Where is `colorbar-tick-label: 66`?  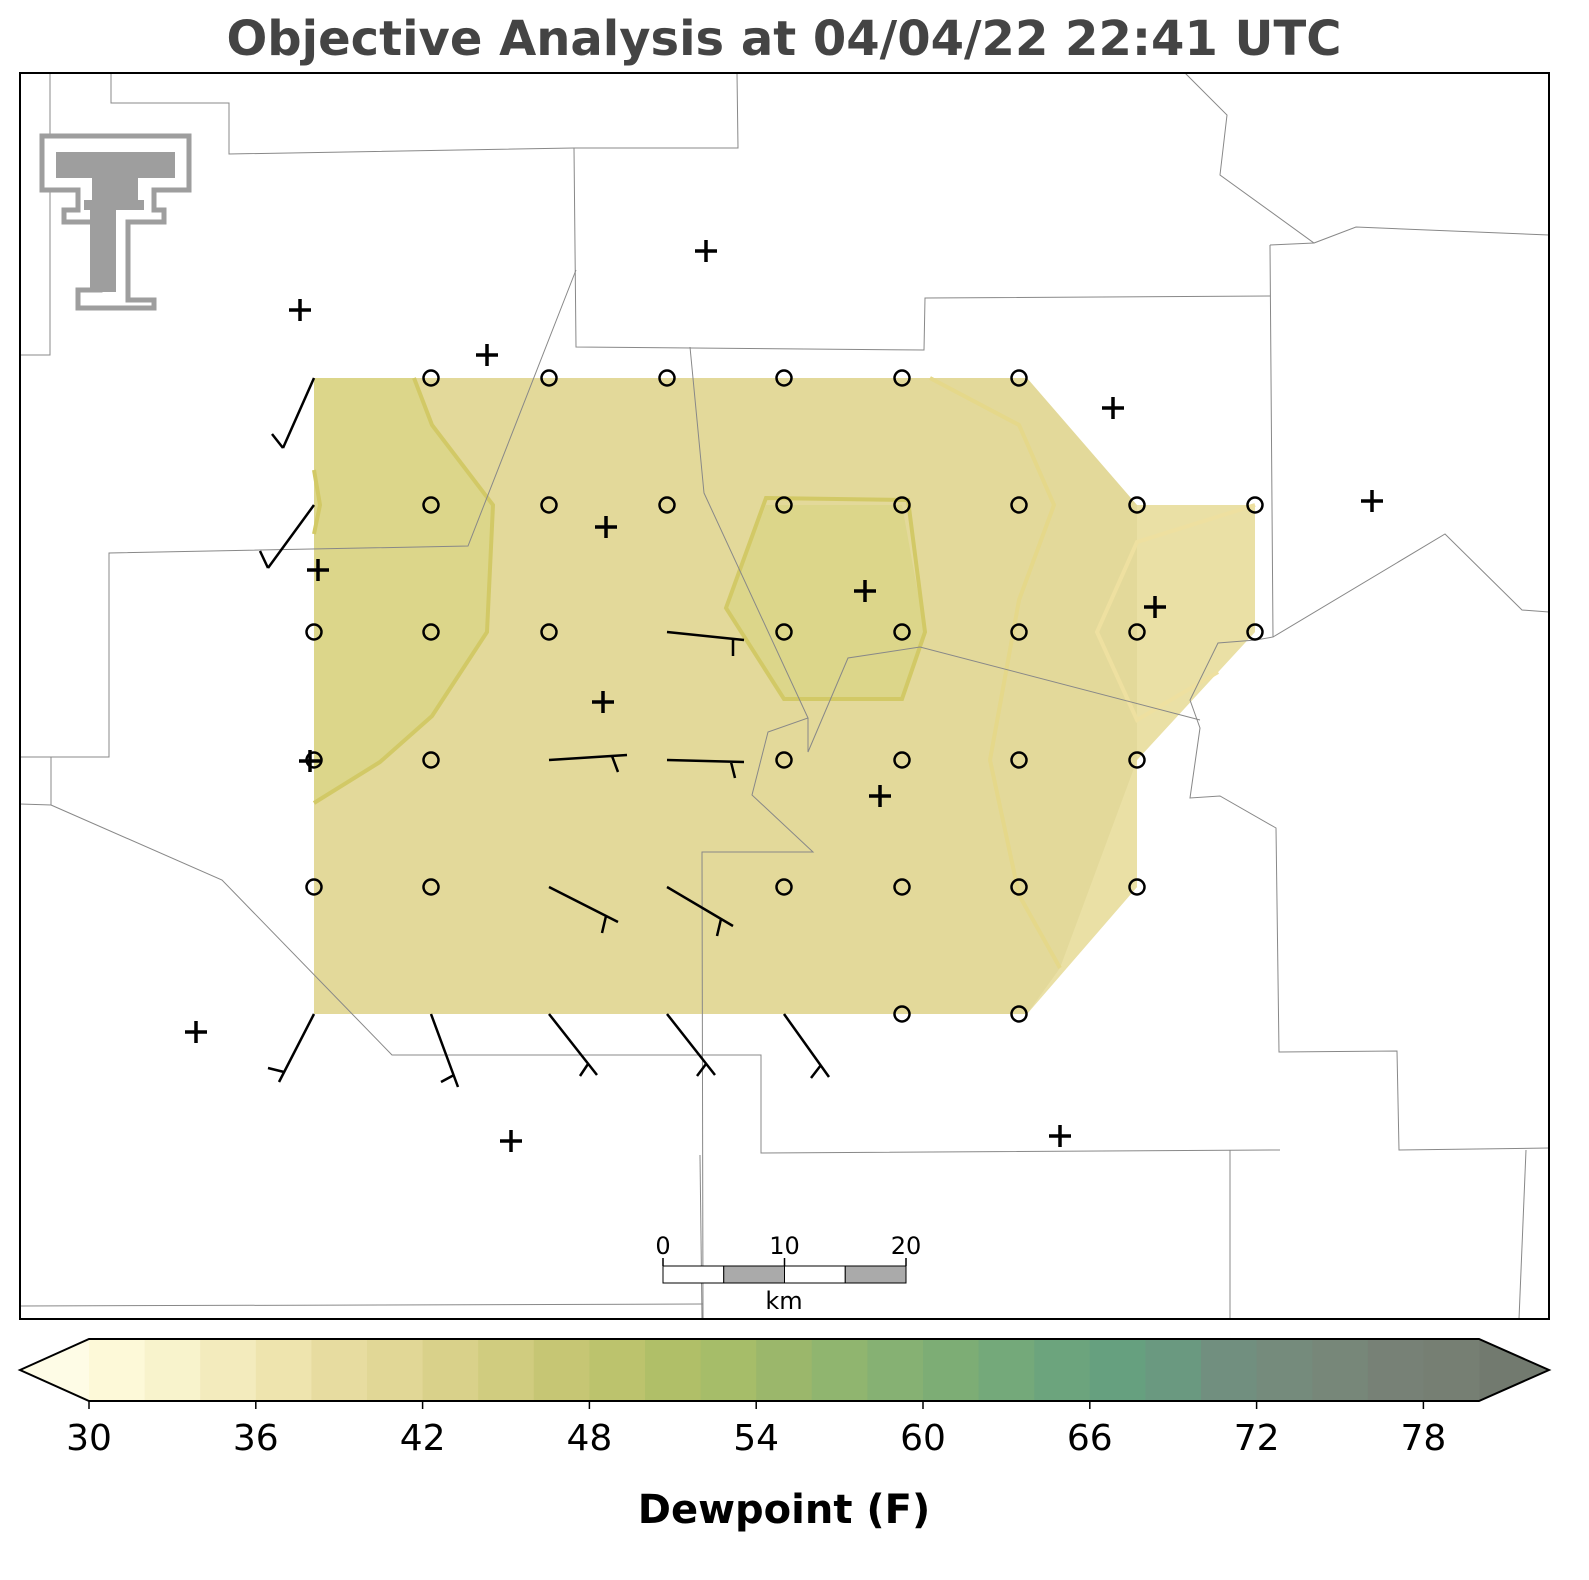 colorbar-tick-label: 66 is located at coordinates (1090, 1438).